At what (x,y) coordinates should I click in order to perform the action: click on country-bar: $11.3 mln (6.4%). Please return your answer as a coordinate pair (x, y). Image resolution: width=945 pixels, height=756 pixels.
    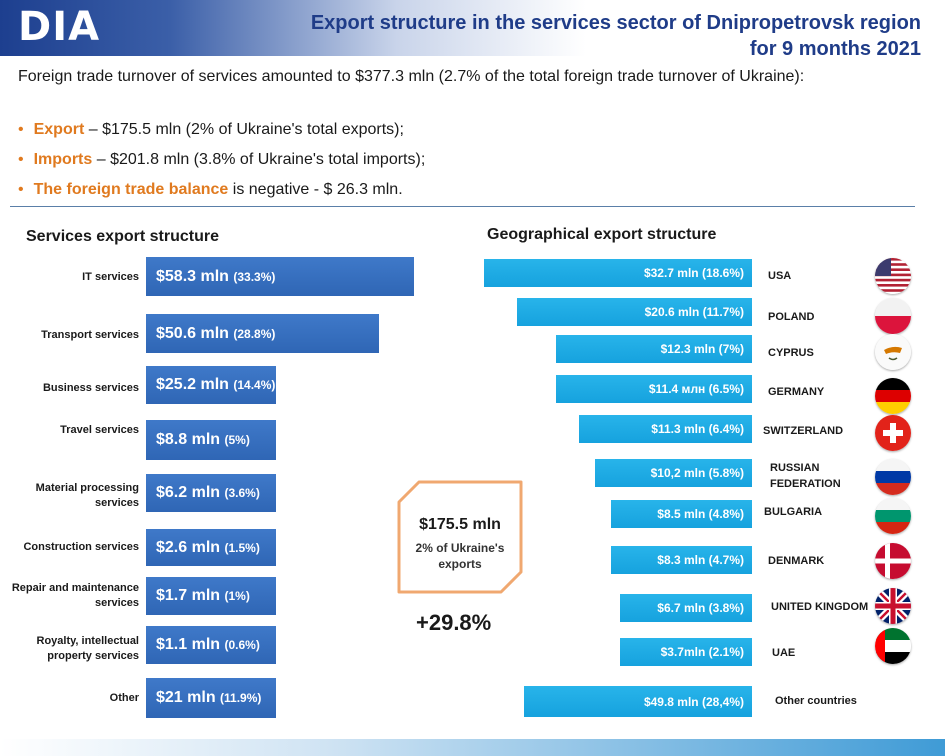
    Looking at the image, I should click on (665, 429).